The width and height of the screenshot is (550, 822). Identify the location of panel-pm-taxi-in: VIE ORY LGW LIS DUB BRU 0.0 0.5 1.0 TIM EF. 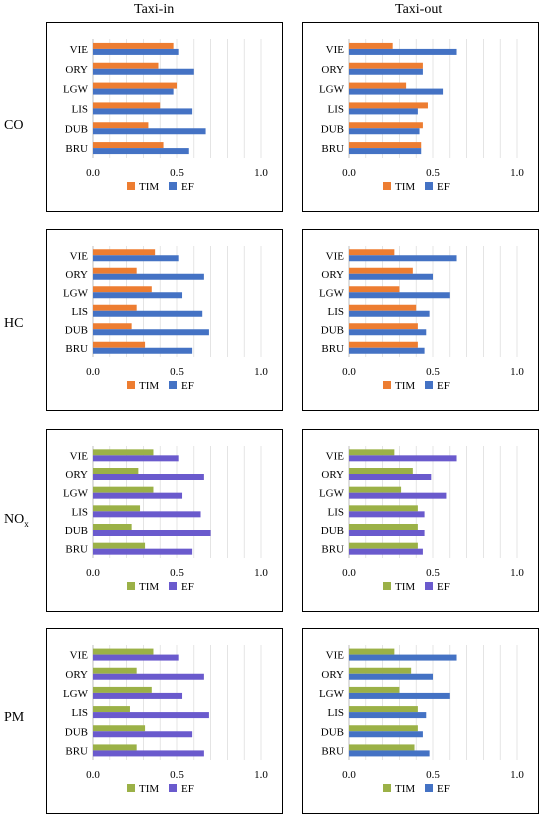
(164, 721).